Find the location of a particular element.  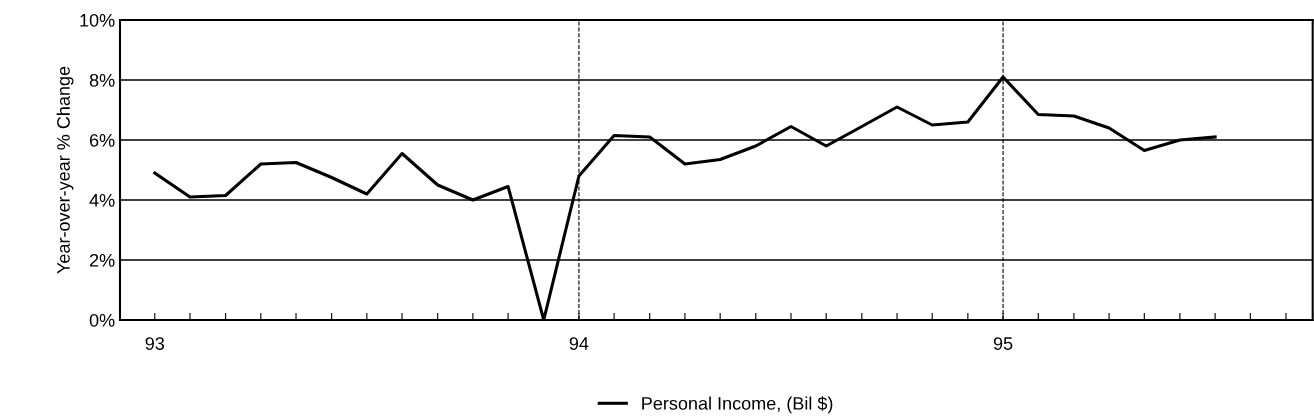

y-tick-label: 0% is located at coordinates (102, 320).